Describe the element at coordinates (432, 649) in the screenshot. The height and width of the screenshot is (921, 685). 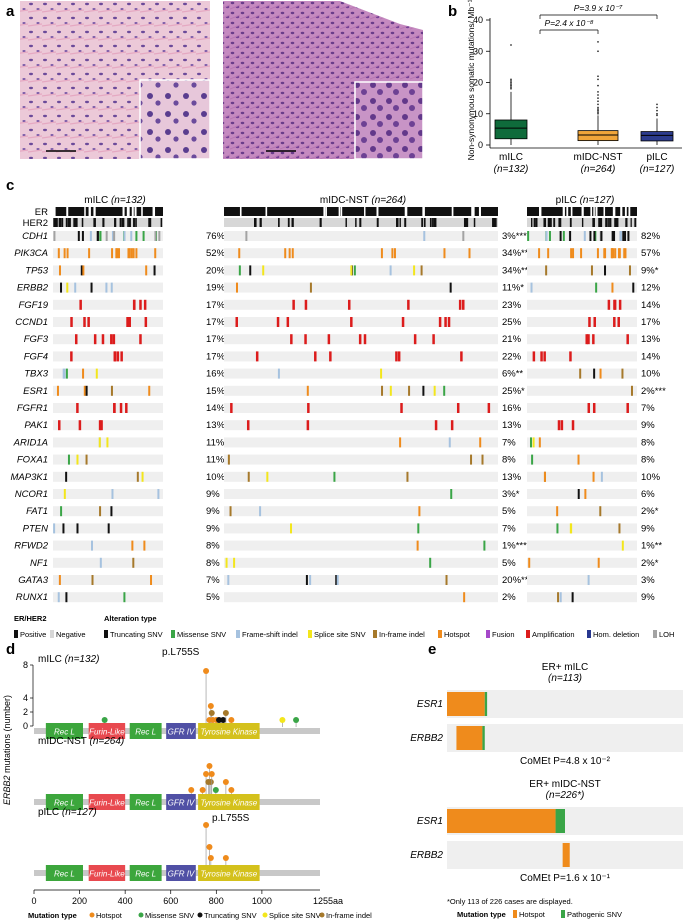
I see `panel-label-e: e` at that location.